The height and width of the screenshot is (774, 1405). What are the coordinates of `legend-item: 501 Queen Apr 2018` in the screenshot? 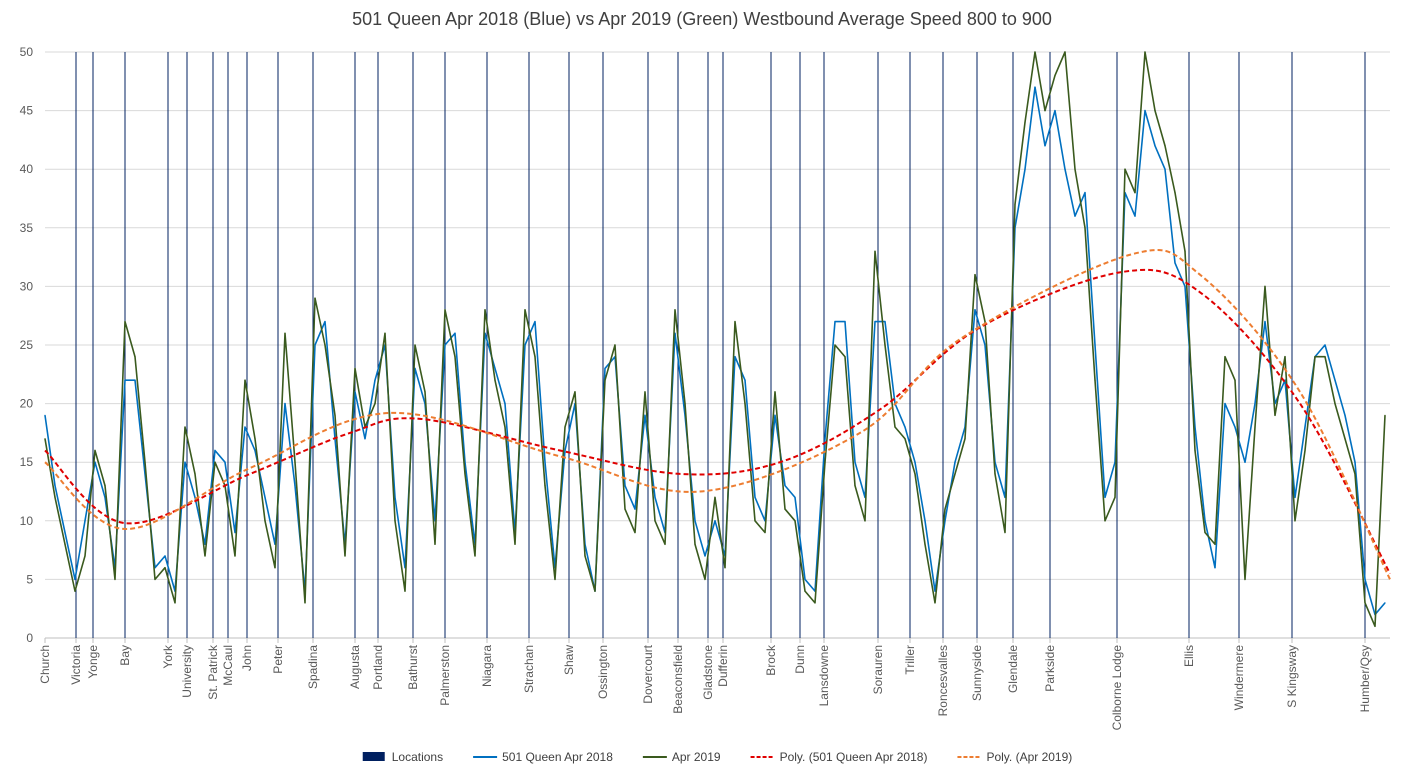 It's located at (543, 757).